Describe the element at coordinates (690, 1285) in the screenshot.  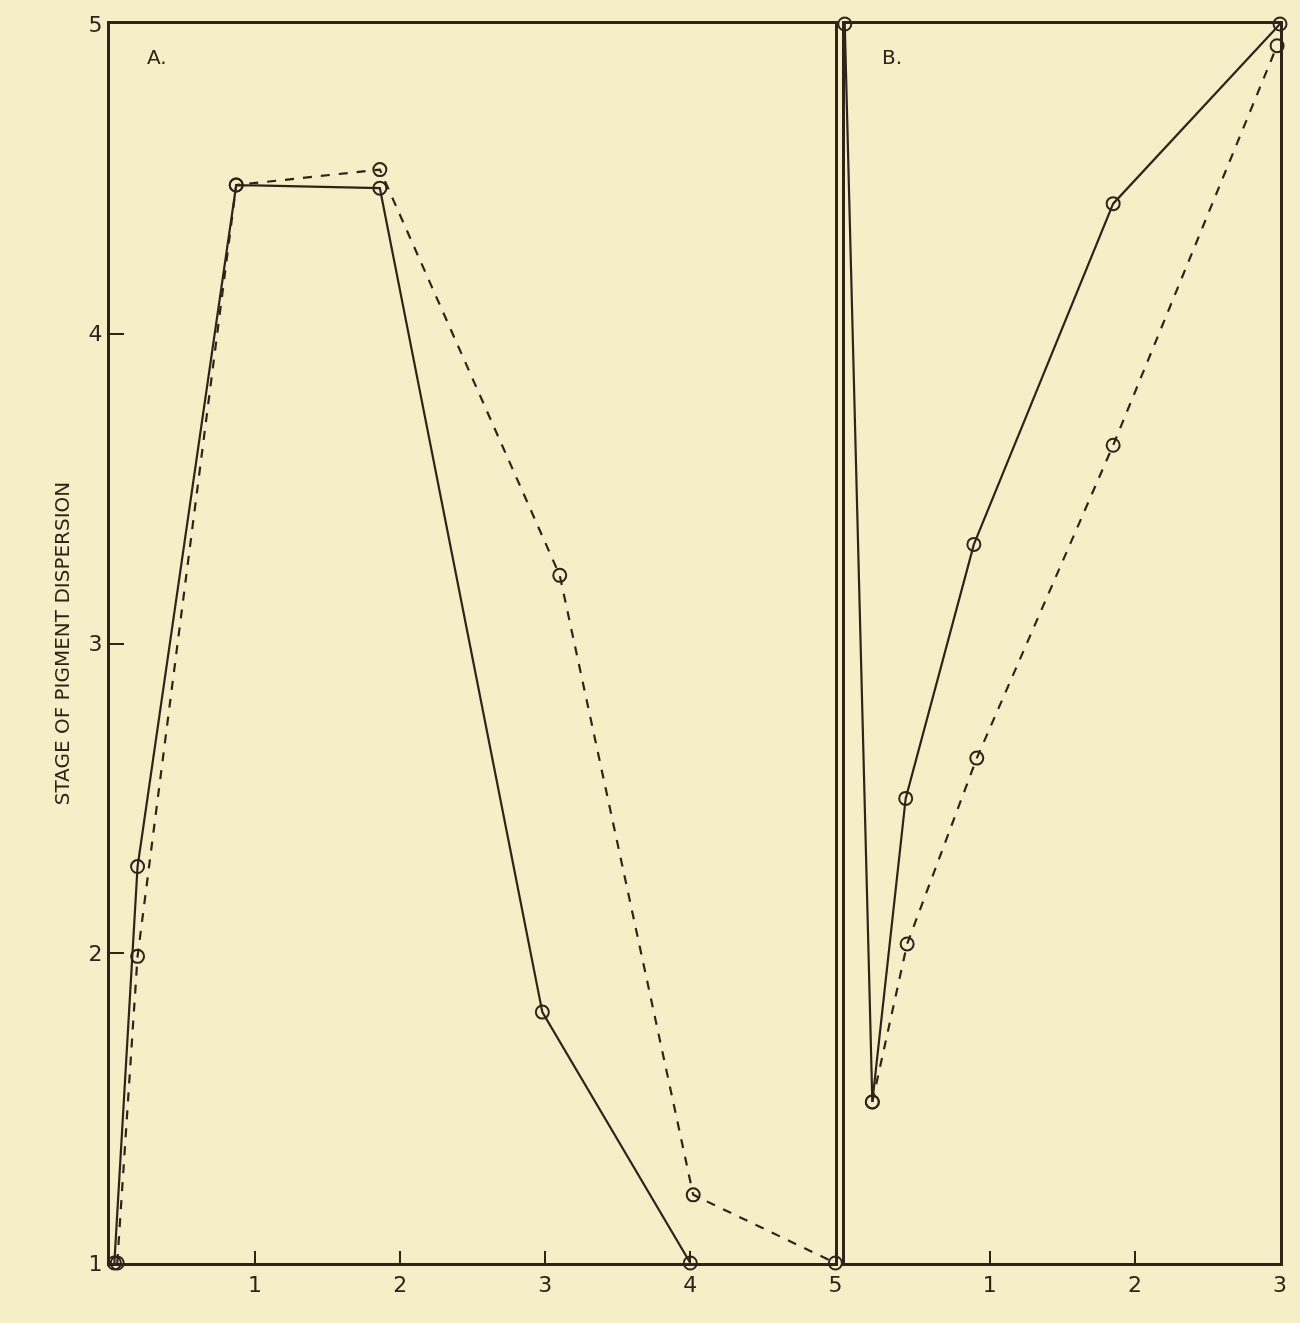
I see `x-tick-label: 4` at that location.